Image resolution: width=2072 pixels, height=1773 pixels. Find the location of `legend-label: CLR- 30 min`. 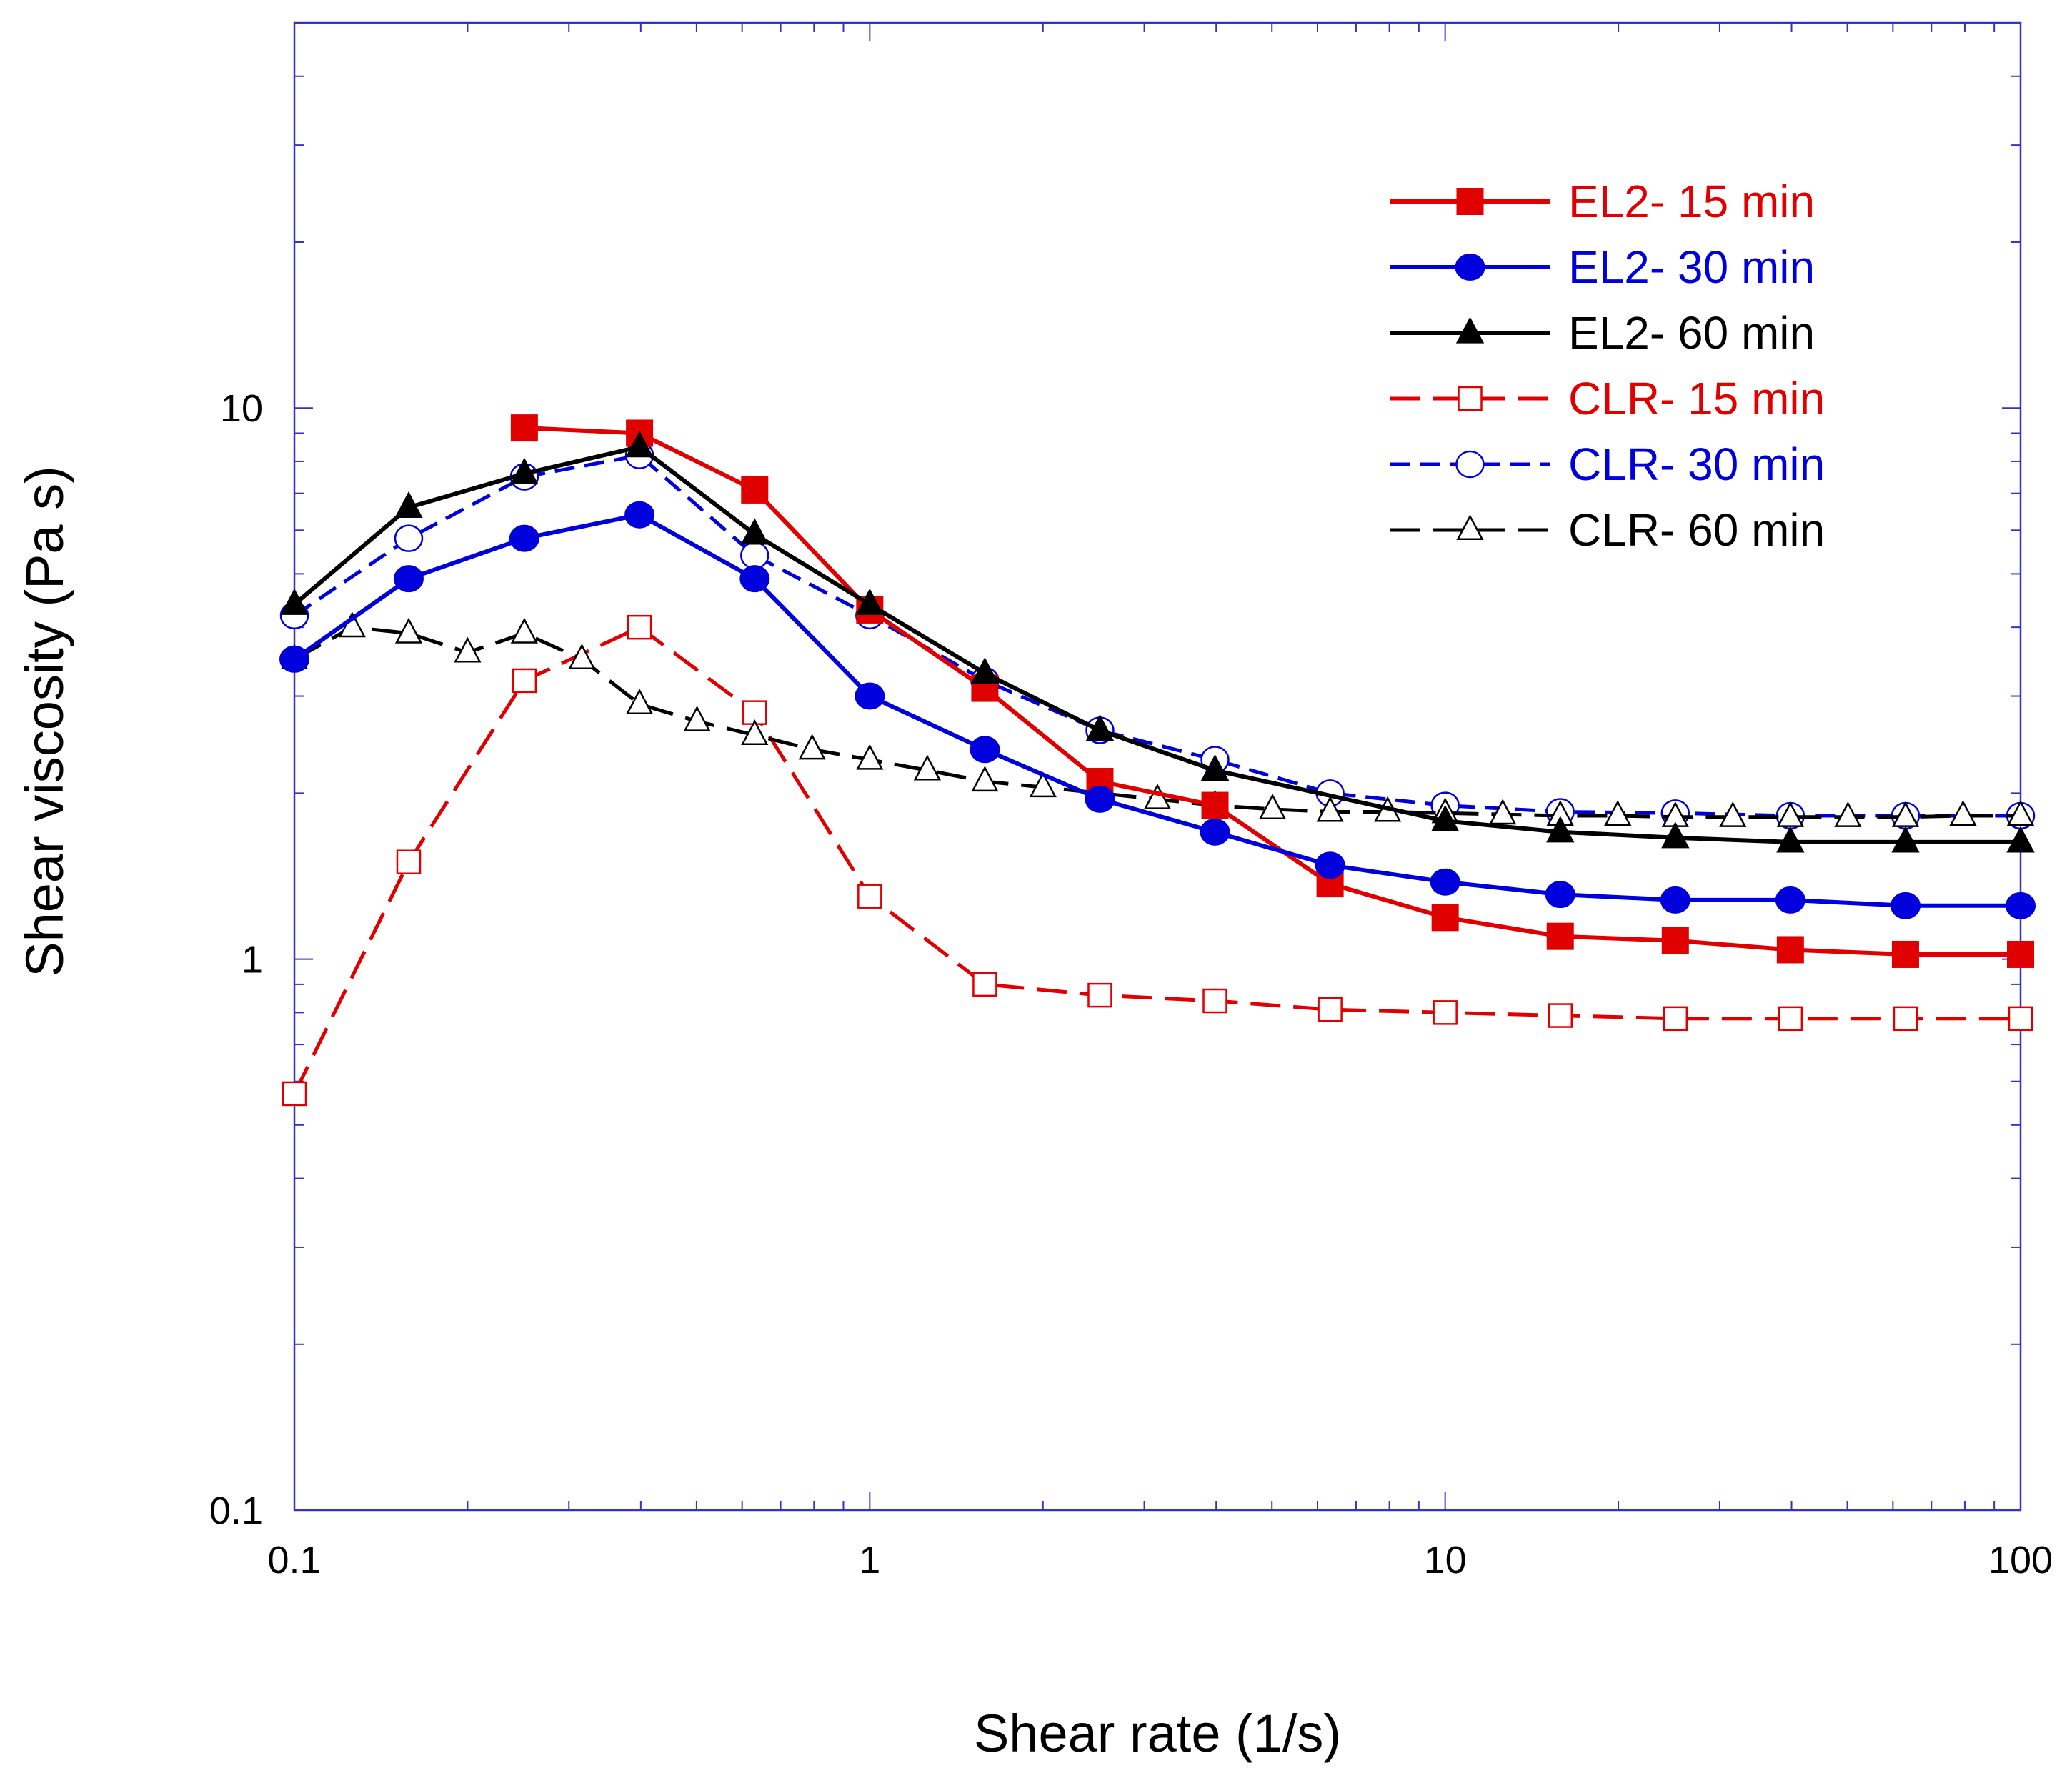

legend-label: CLR- 30 min is located at coordinates (1696, 464).